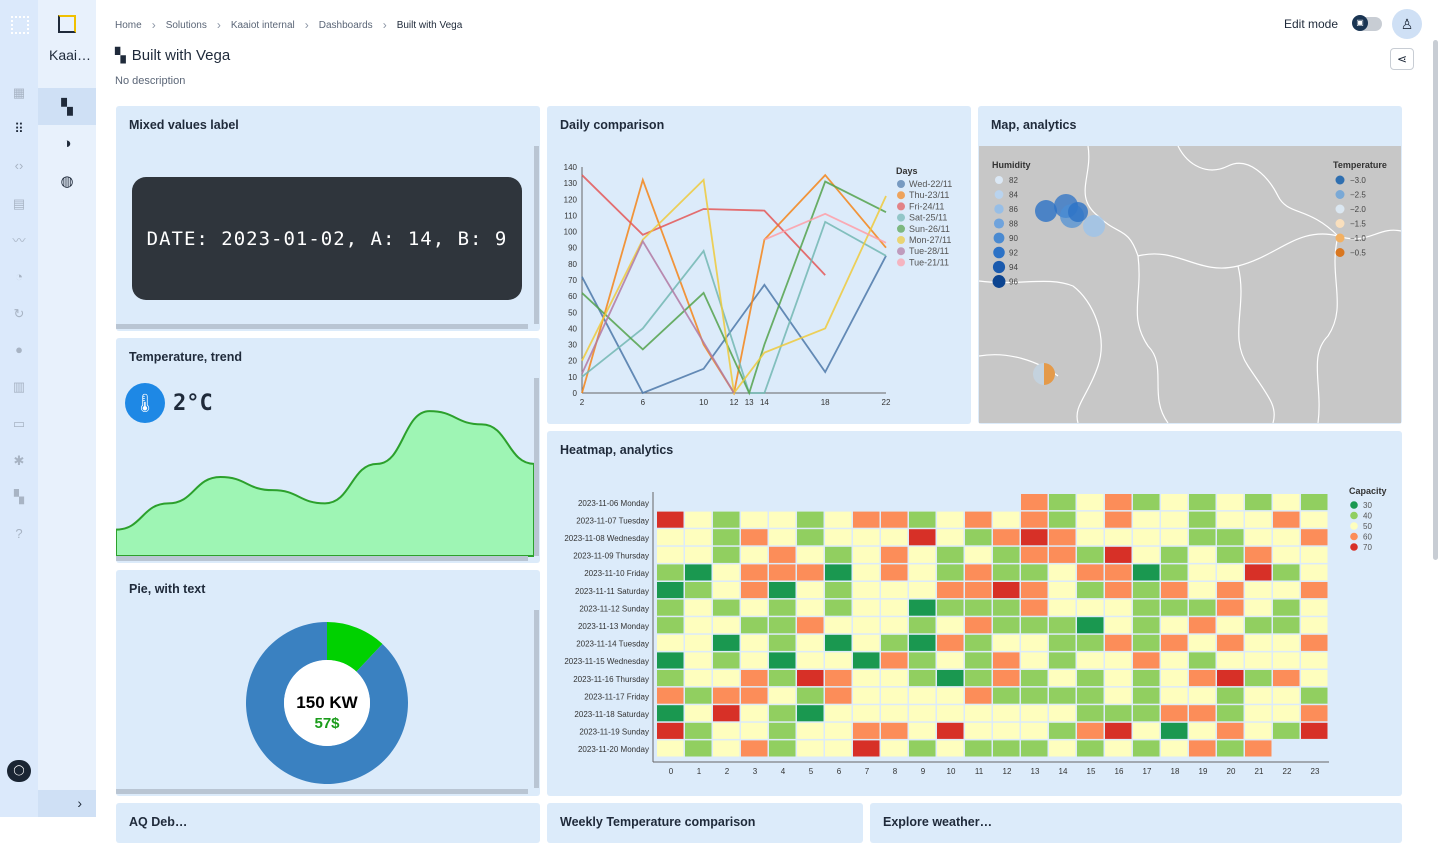 This screenshot has width=1440, height=843. What do you see at coordinates (19, 92) in the screenshot?
I see `dashboard-icon: ▦` at bounding box center [19, 92].